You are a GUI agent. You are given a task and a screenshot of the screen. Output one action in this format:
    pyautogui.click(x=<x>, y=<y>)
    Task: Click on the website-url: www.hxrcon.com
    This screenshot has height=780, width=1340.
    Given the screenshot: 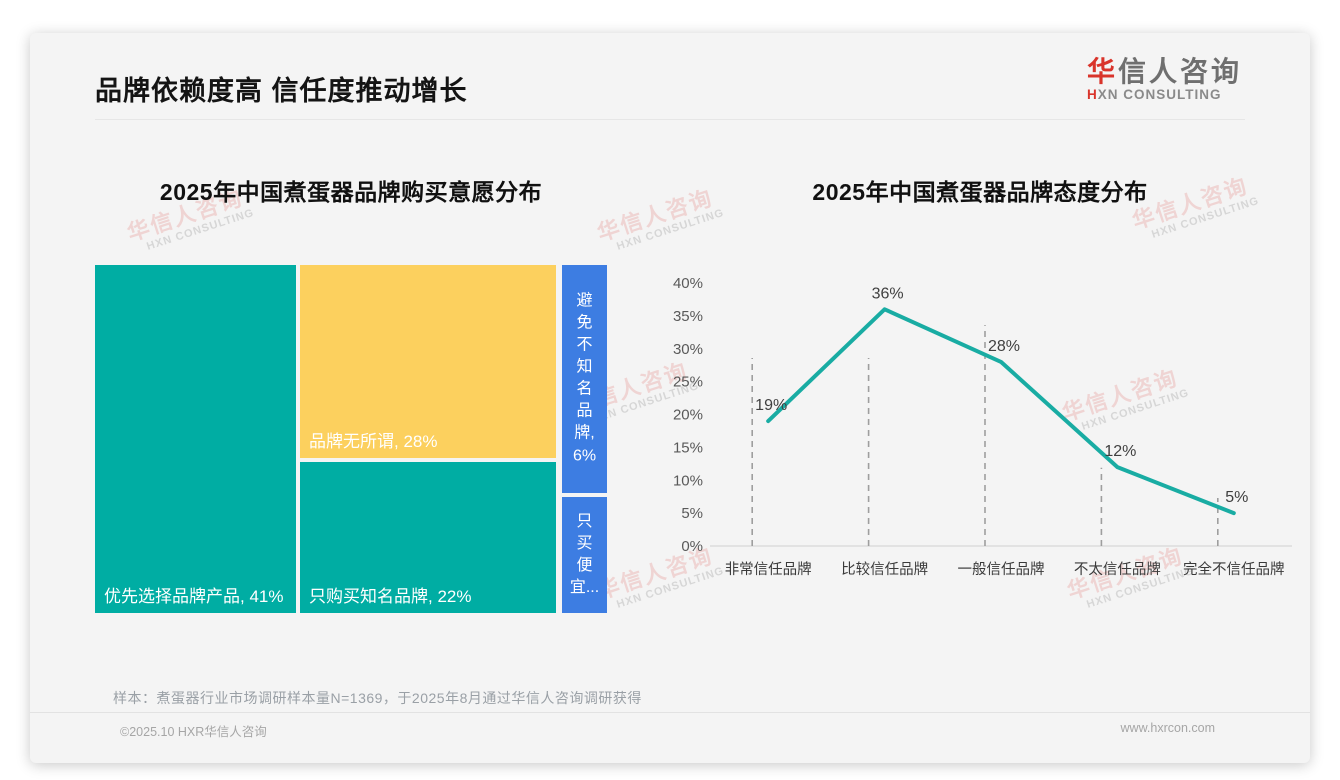 What is the action you would take?
    pyautogui.click(x=1167, y=728)
    